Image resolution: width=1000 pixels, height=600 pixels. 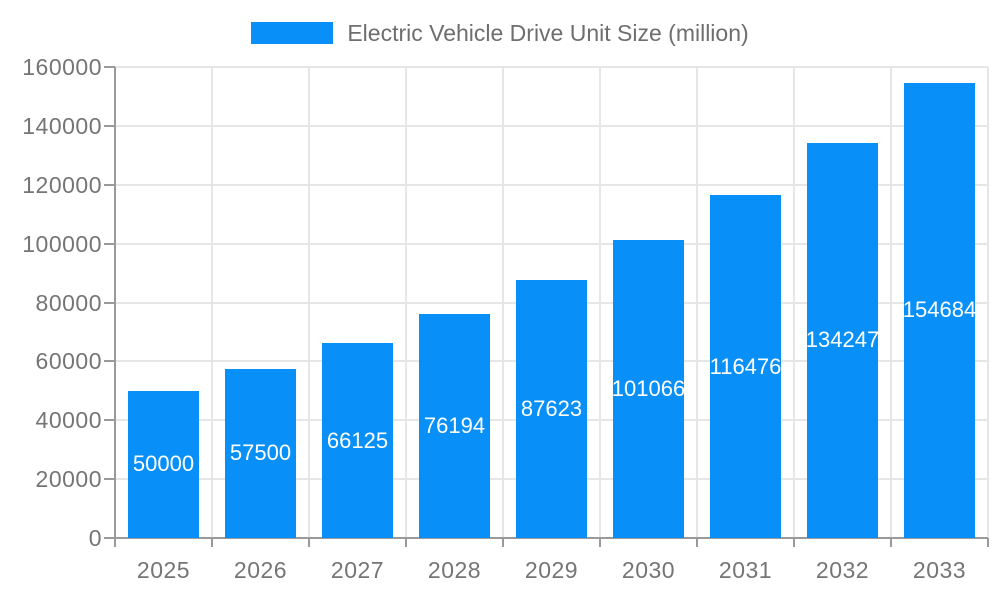 What do you see at coordinates (357, 570) in the screenshot?
I see `x-axis-label: 2027` at bounding box center [357, 570].